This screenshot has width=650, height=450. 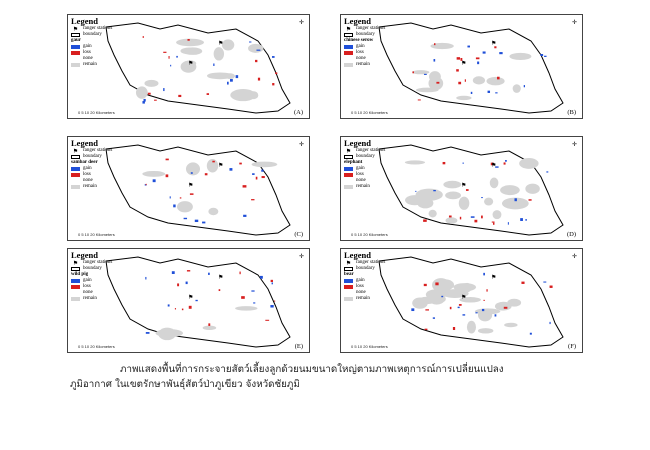 I want to click on legend-species: chinese serow, so click(x=359, y=40).